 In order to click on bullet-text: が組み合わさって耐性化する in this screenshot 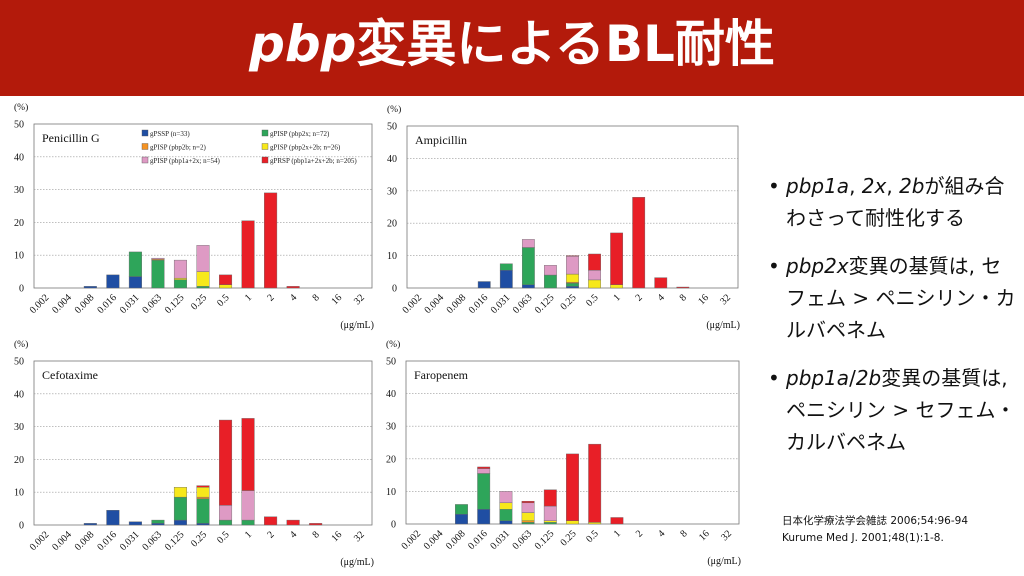, I will do `click(895, 202)`.